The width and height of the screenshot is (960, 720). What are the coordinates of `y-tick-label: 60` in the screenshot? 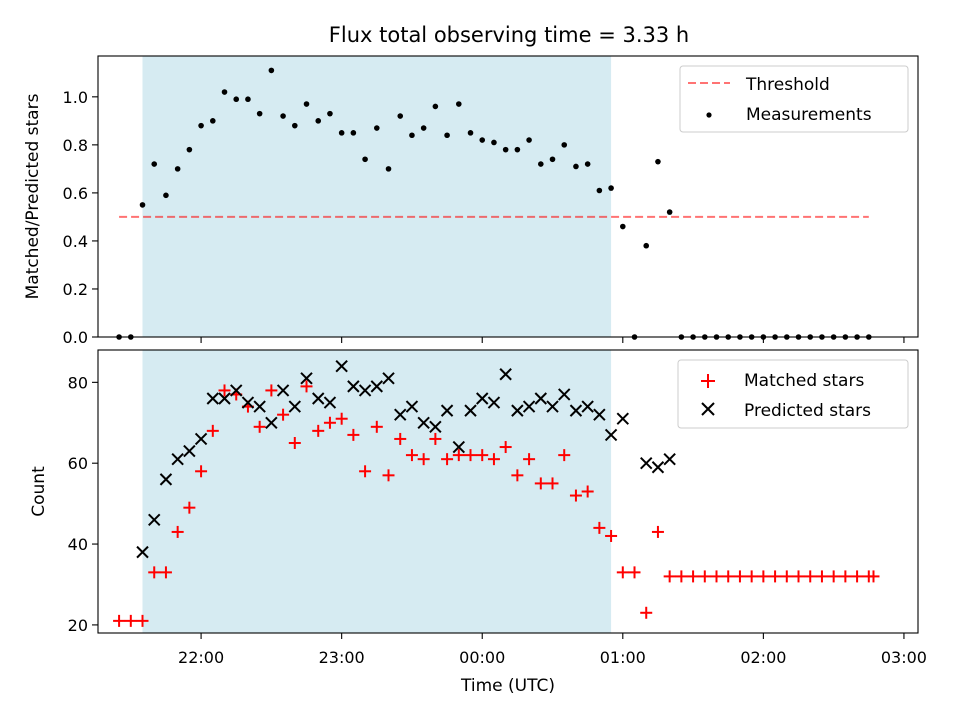 It's located at (78, 463).